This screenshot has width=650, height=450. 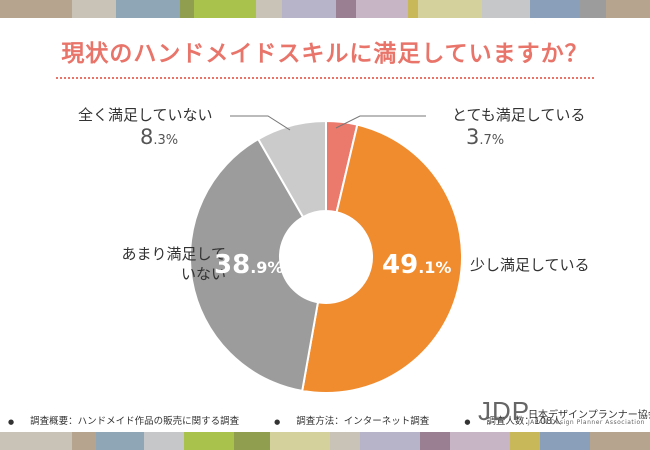 I want to click on note-overview: ● 調査概要：ハンドメイド作品の販売に関する調査, so click(x=124, y=421).